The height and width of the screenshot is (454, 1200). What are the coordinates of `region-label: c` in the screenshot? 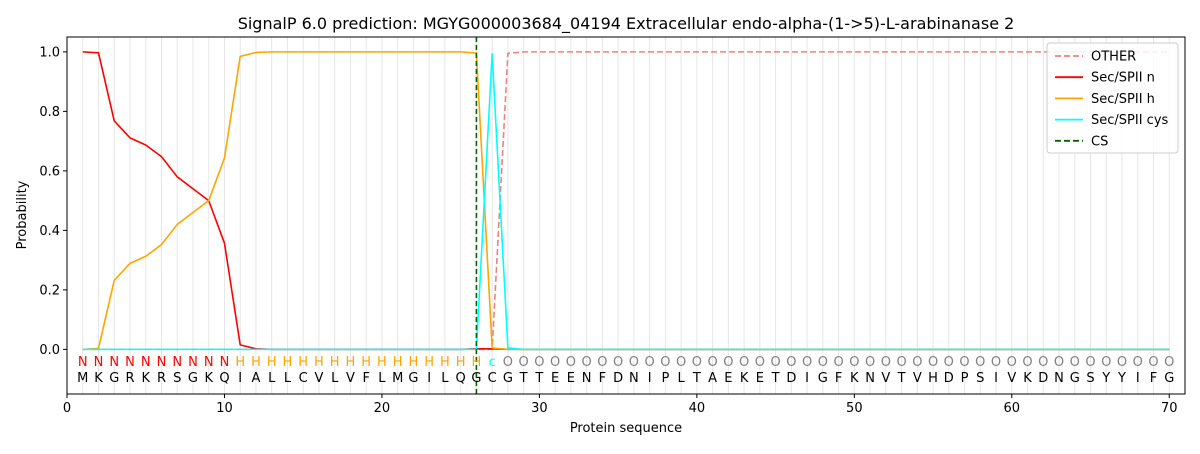 It's located at (492, 362).